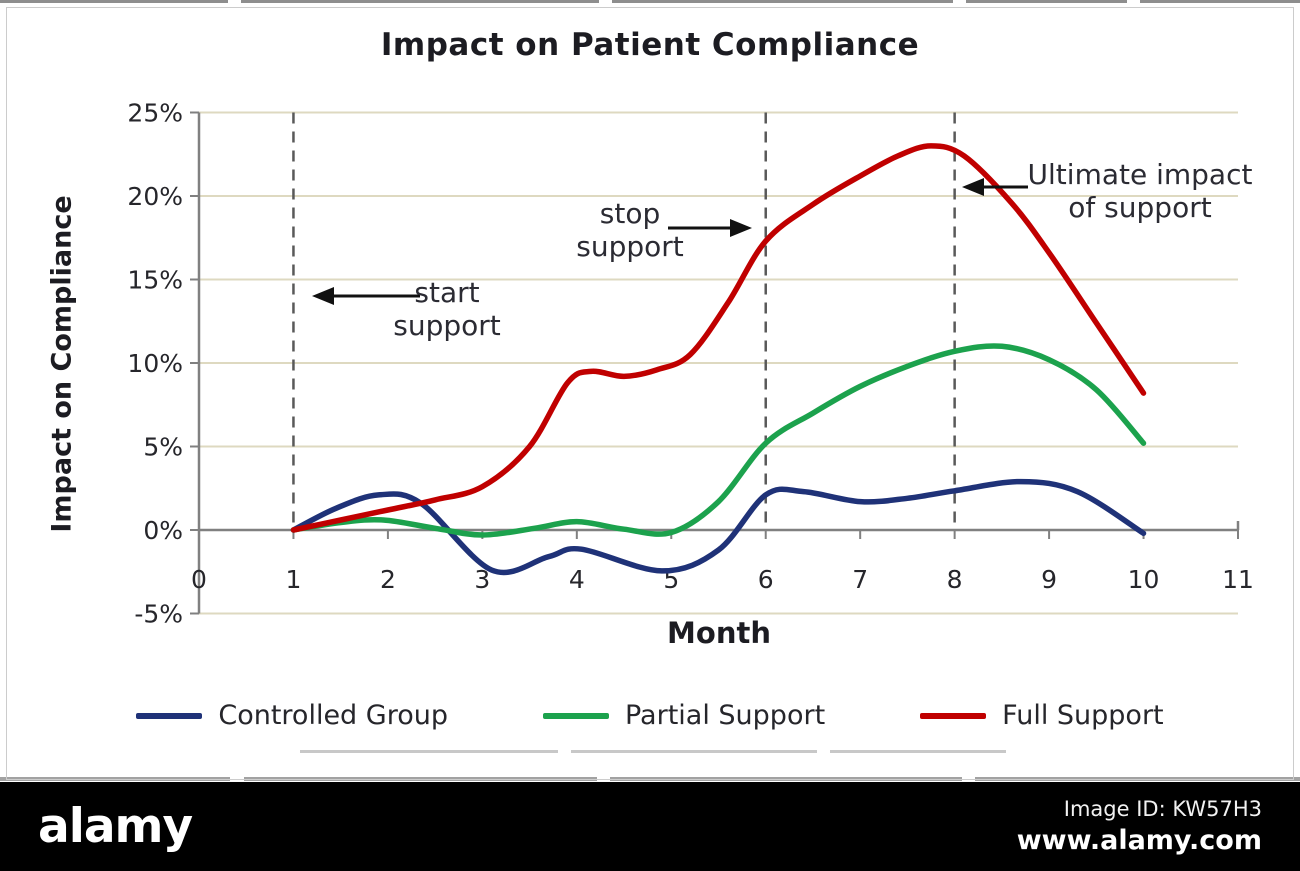 This screenshot has height=871, width=1300. What do you see at coordinates (766, 579) in the screenshot?
I see `x-tick-label: 6` at bounding box center [766, 579].